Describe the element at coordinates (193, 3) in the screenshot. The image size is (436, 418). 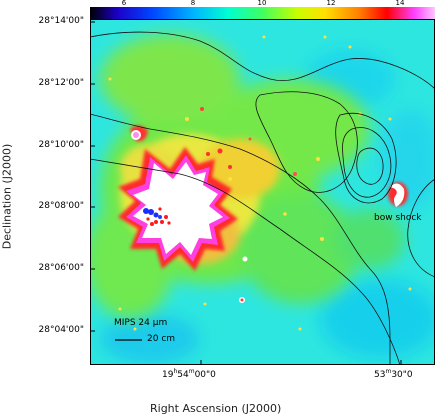
I see `colorbar-label-8: 8` at that location.